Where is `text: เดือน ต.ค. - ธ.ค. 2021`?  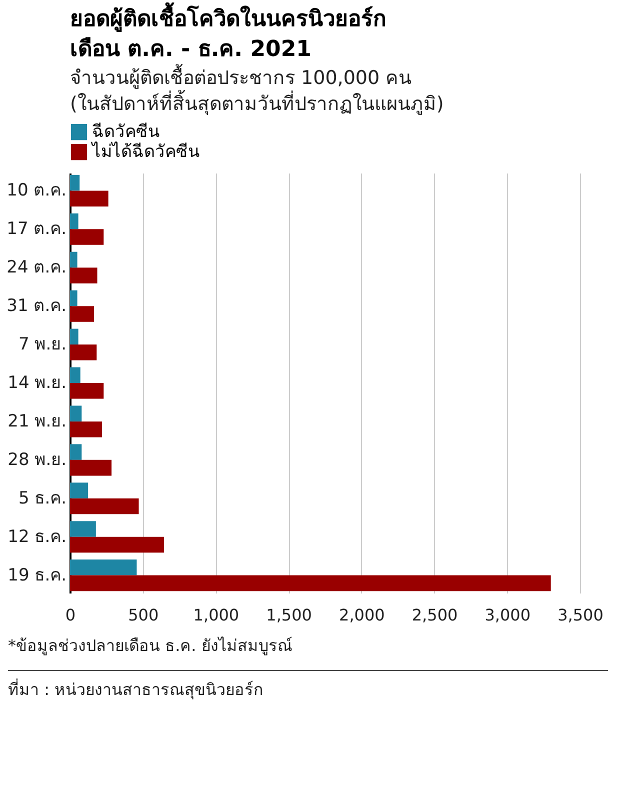
text: เดือน ต.ค. - ธ.ค. 2021 is located at coordinates (191, 49).